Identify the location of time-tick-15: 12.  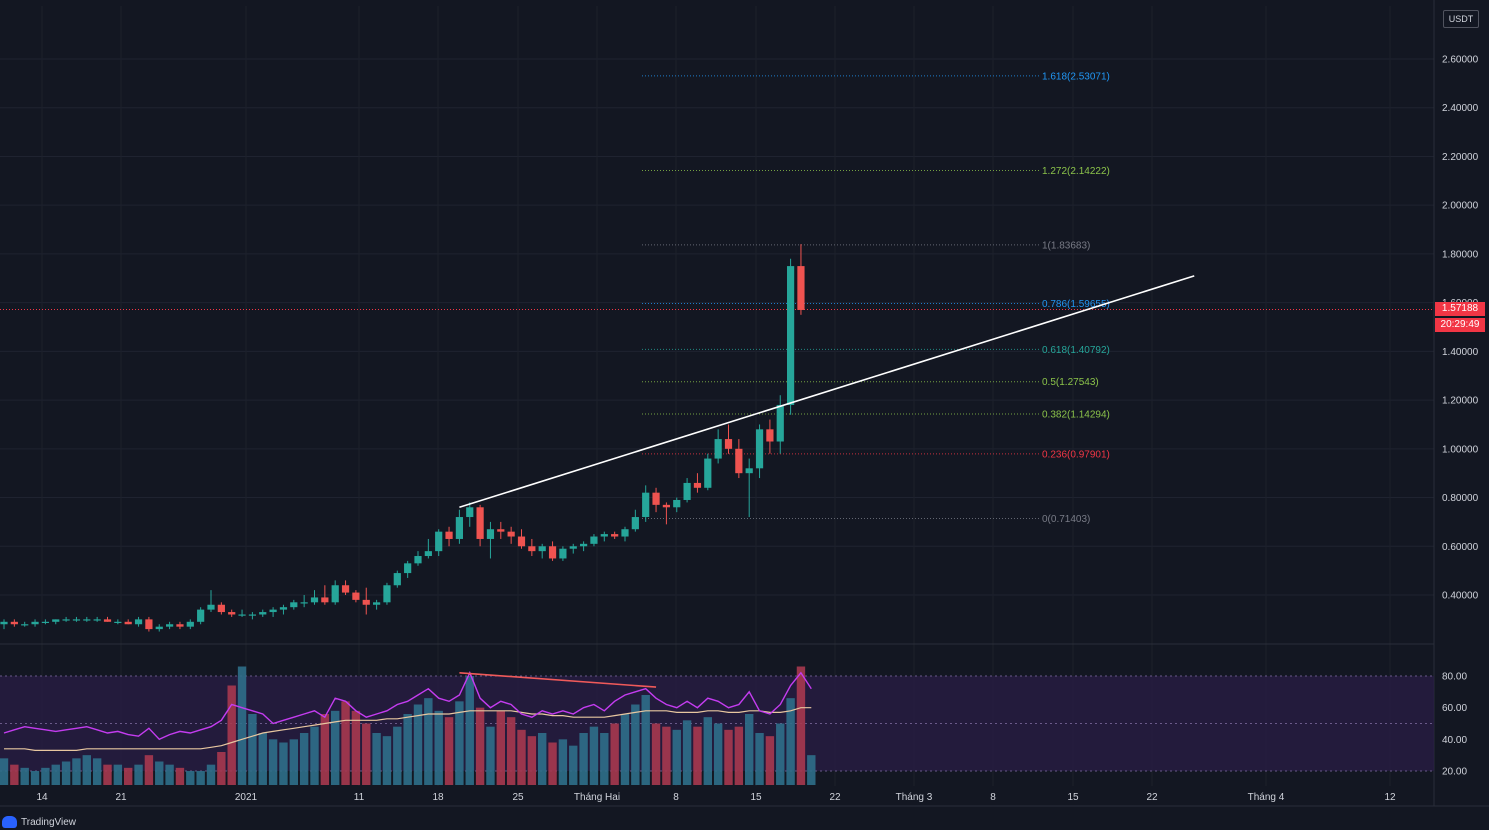
(1390, 797).